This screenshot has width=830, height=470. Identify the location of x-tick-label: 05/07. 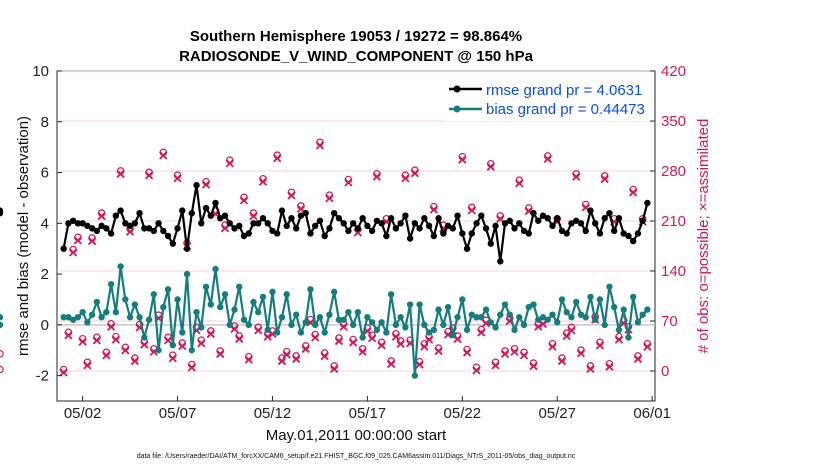
(178, 413).